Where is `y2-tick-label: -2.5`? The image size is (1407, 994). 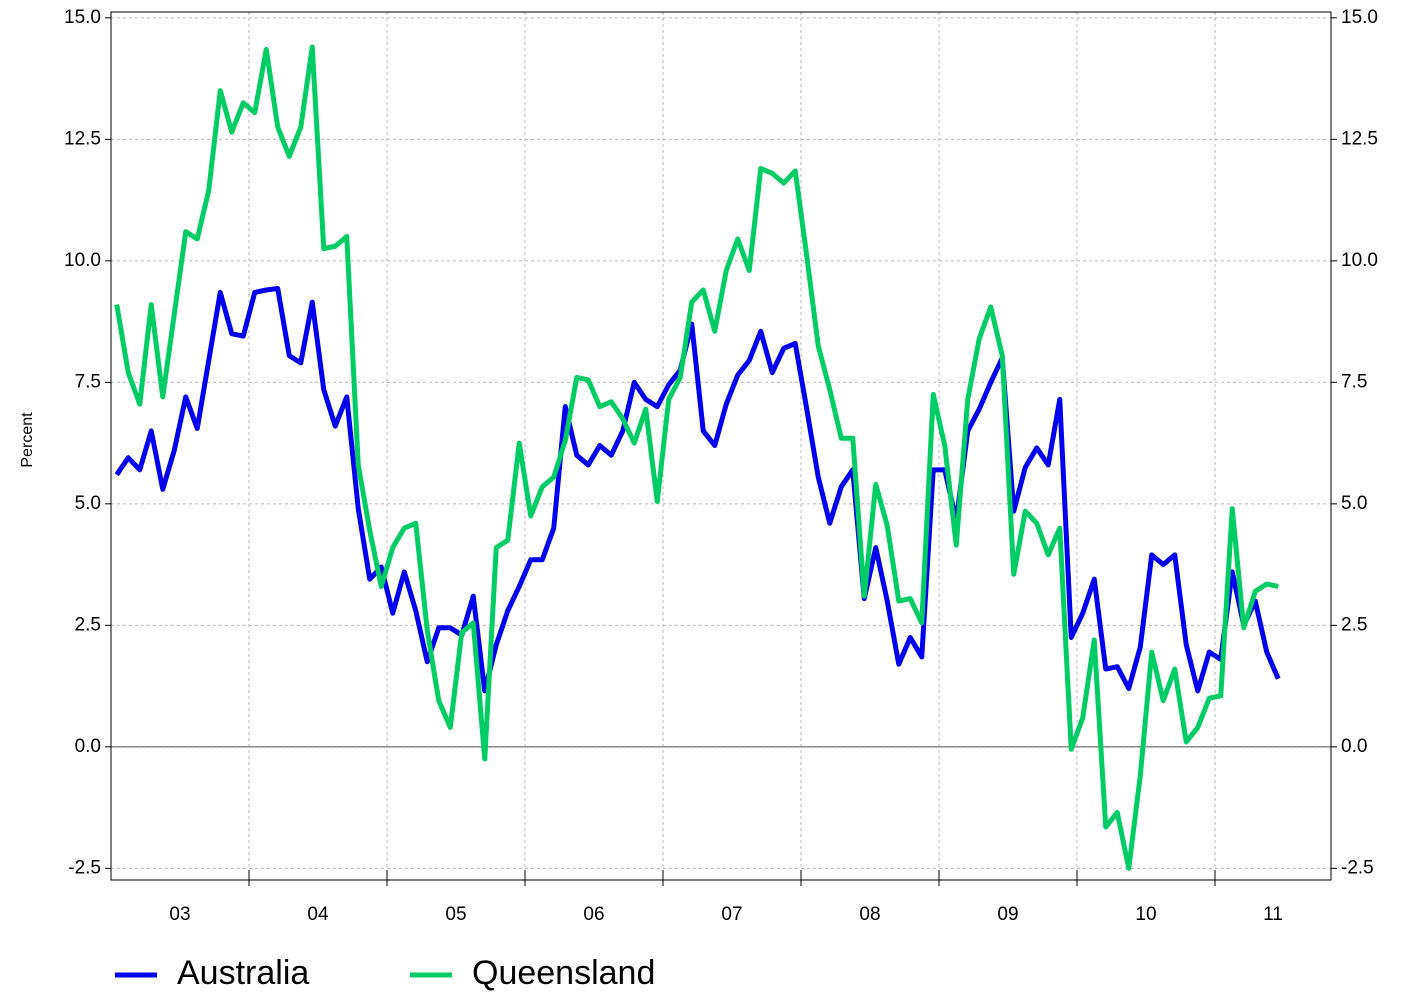 y2-tick-label: -2.5 is located at coordinates (1357, 867).